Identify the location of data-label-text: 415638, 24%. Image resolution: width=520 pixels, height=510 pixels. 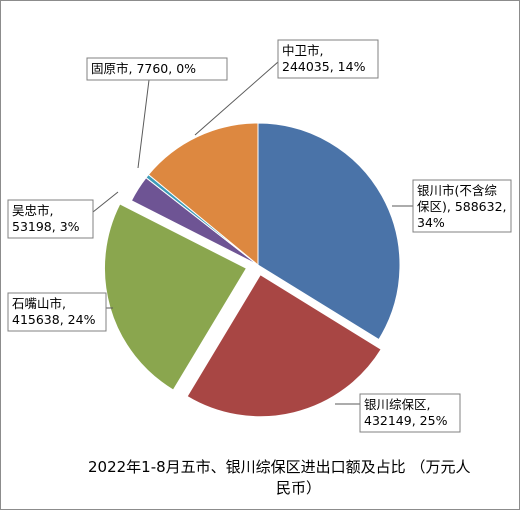
(54, 319).